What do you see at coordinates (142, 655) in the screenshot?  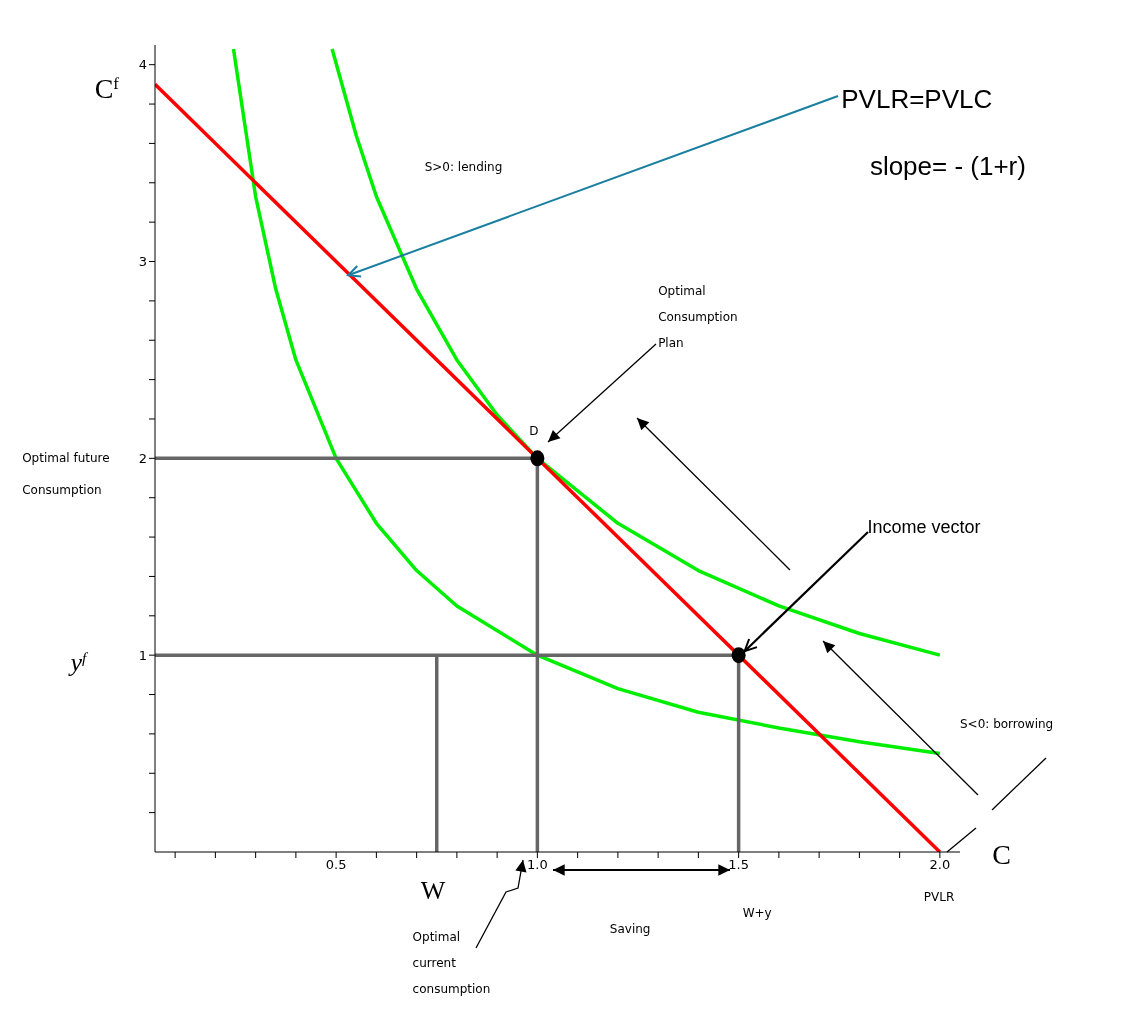 I see `y-tick-label: 1` at bounding box center [142, 655].